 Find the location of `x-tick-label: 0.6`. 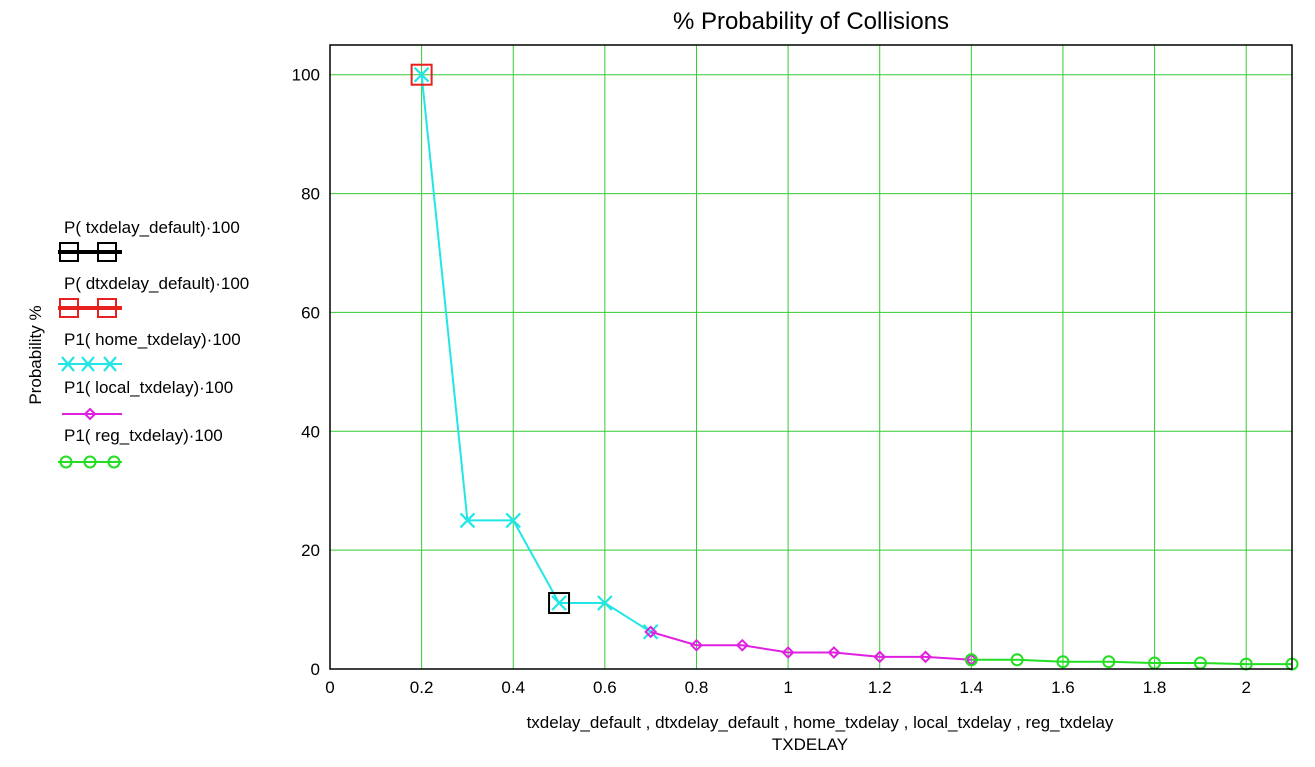

x-tick-label: 0.6 is located at coordinates (605, 687).